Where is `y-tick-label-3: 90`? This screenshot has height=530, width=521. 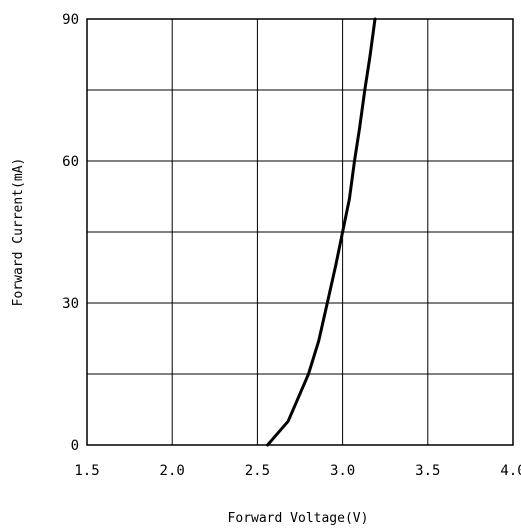 y-tick-label-3: 90 is located at coordinates (70, 20).